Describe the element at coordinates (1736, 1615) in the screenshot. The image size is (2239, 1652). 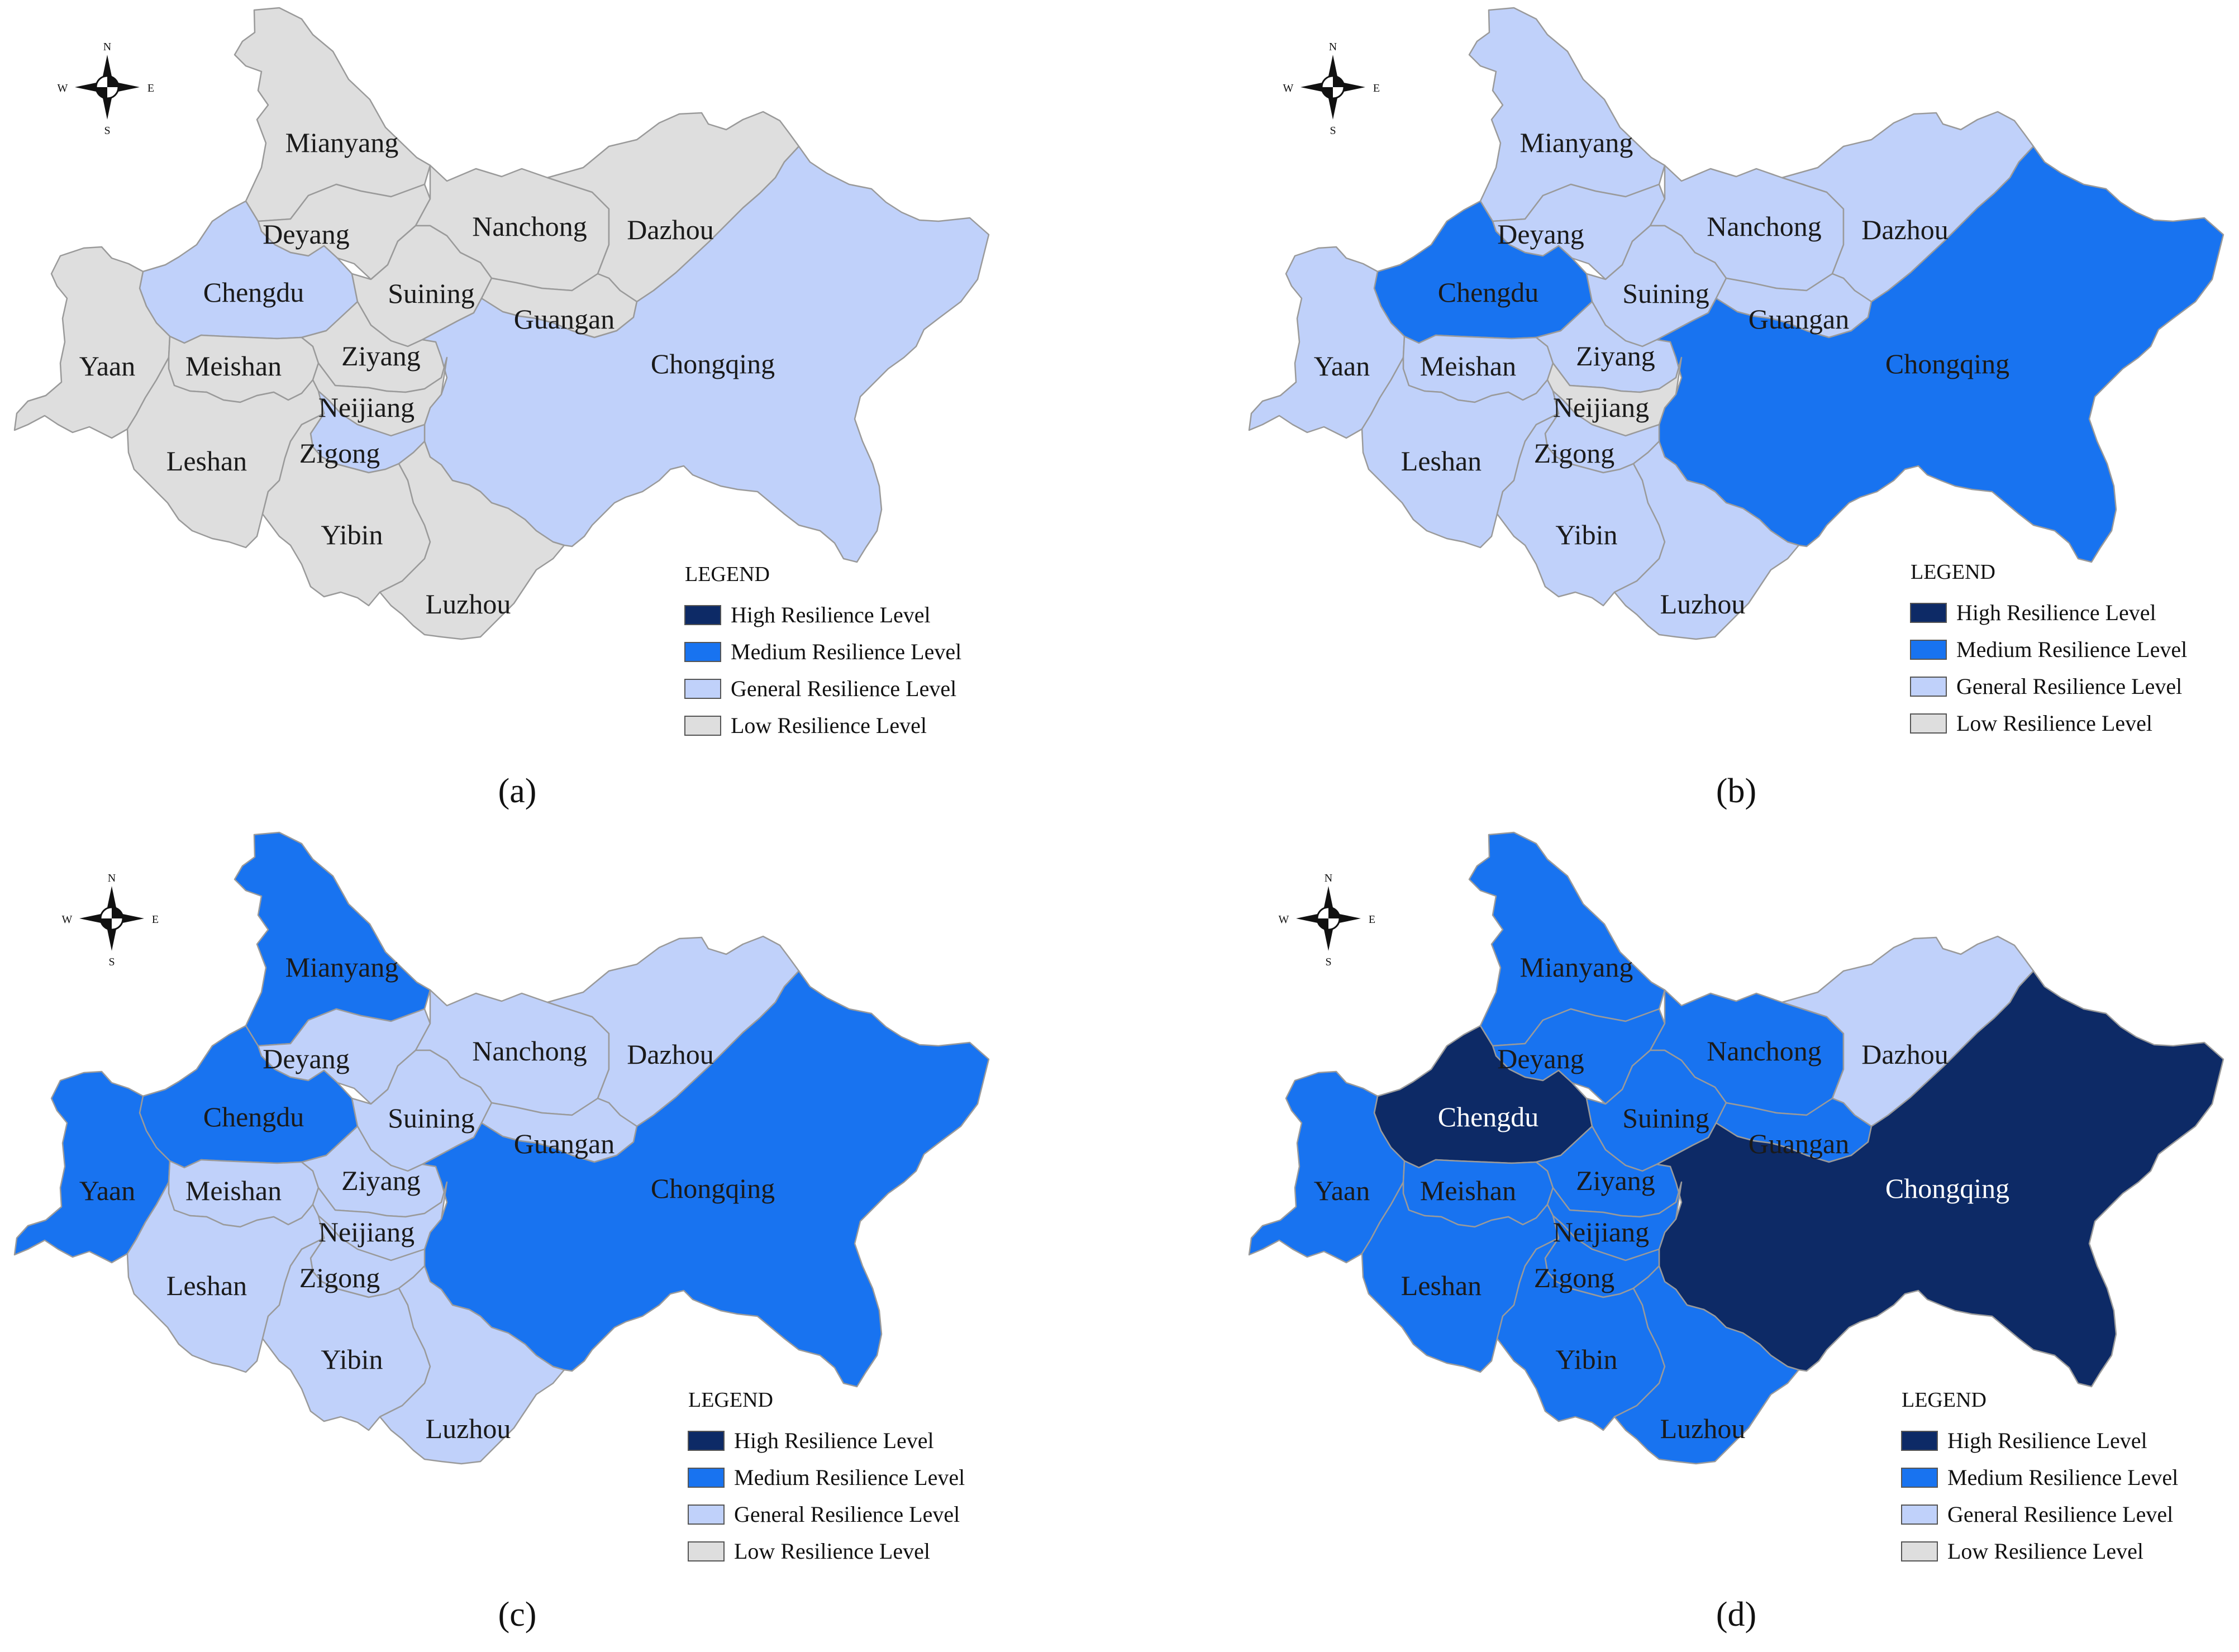
I see `panel-caption: (d)` at that location.